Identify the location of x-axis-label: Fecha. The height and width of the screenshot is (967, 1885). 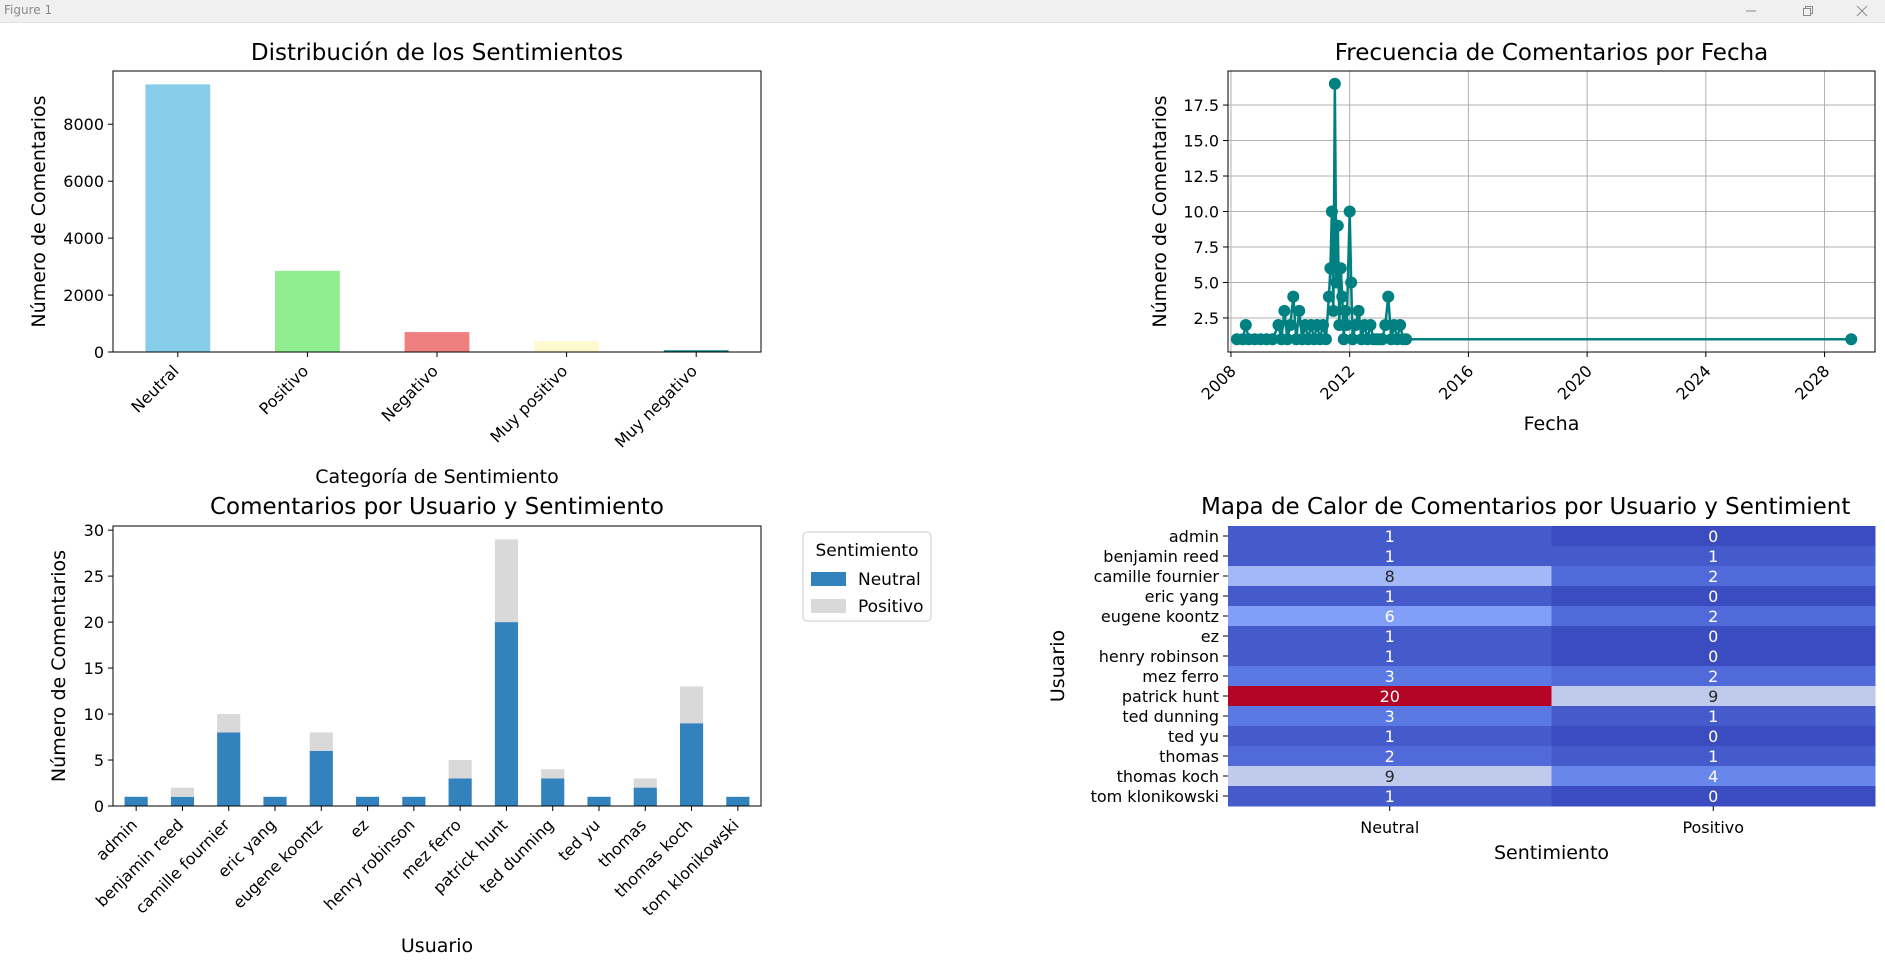
(1552, 424).